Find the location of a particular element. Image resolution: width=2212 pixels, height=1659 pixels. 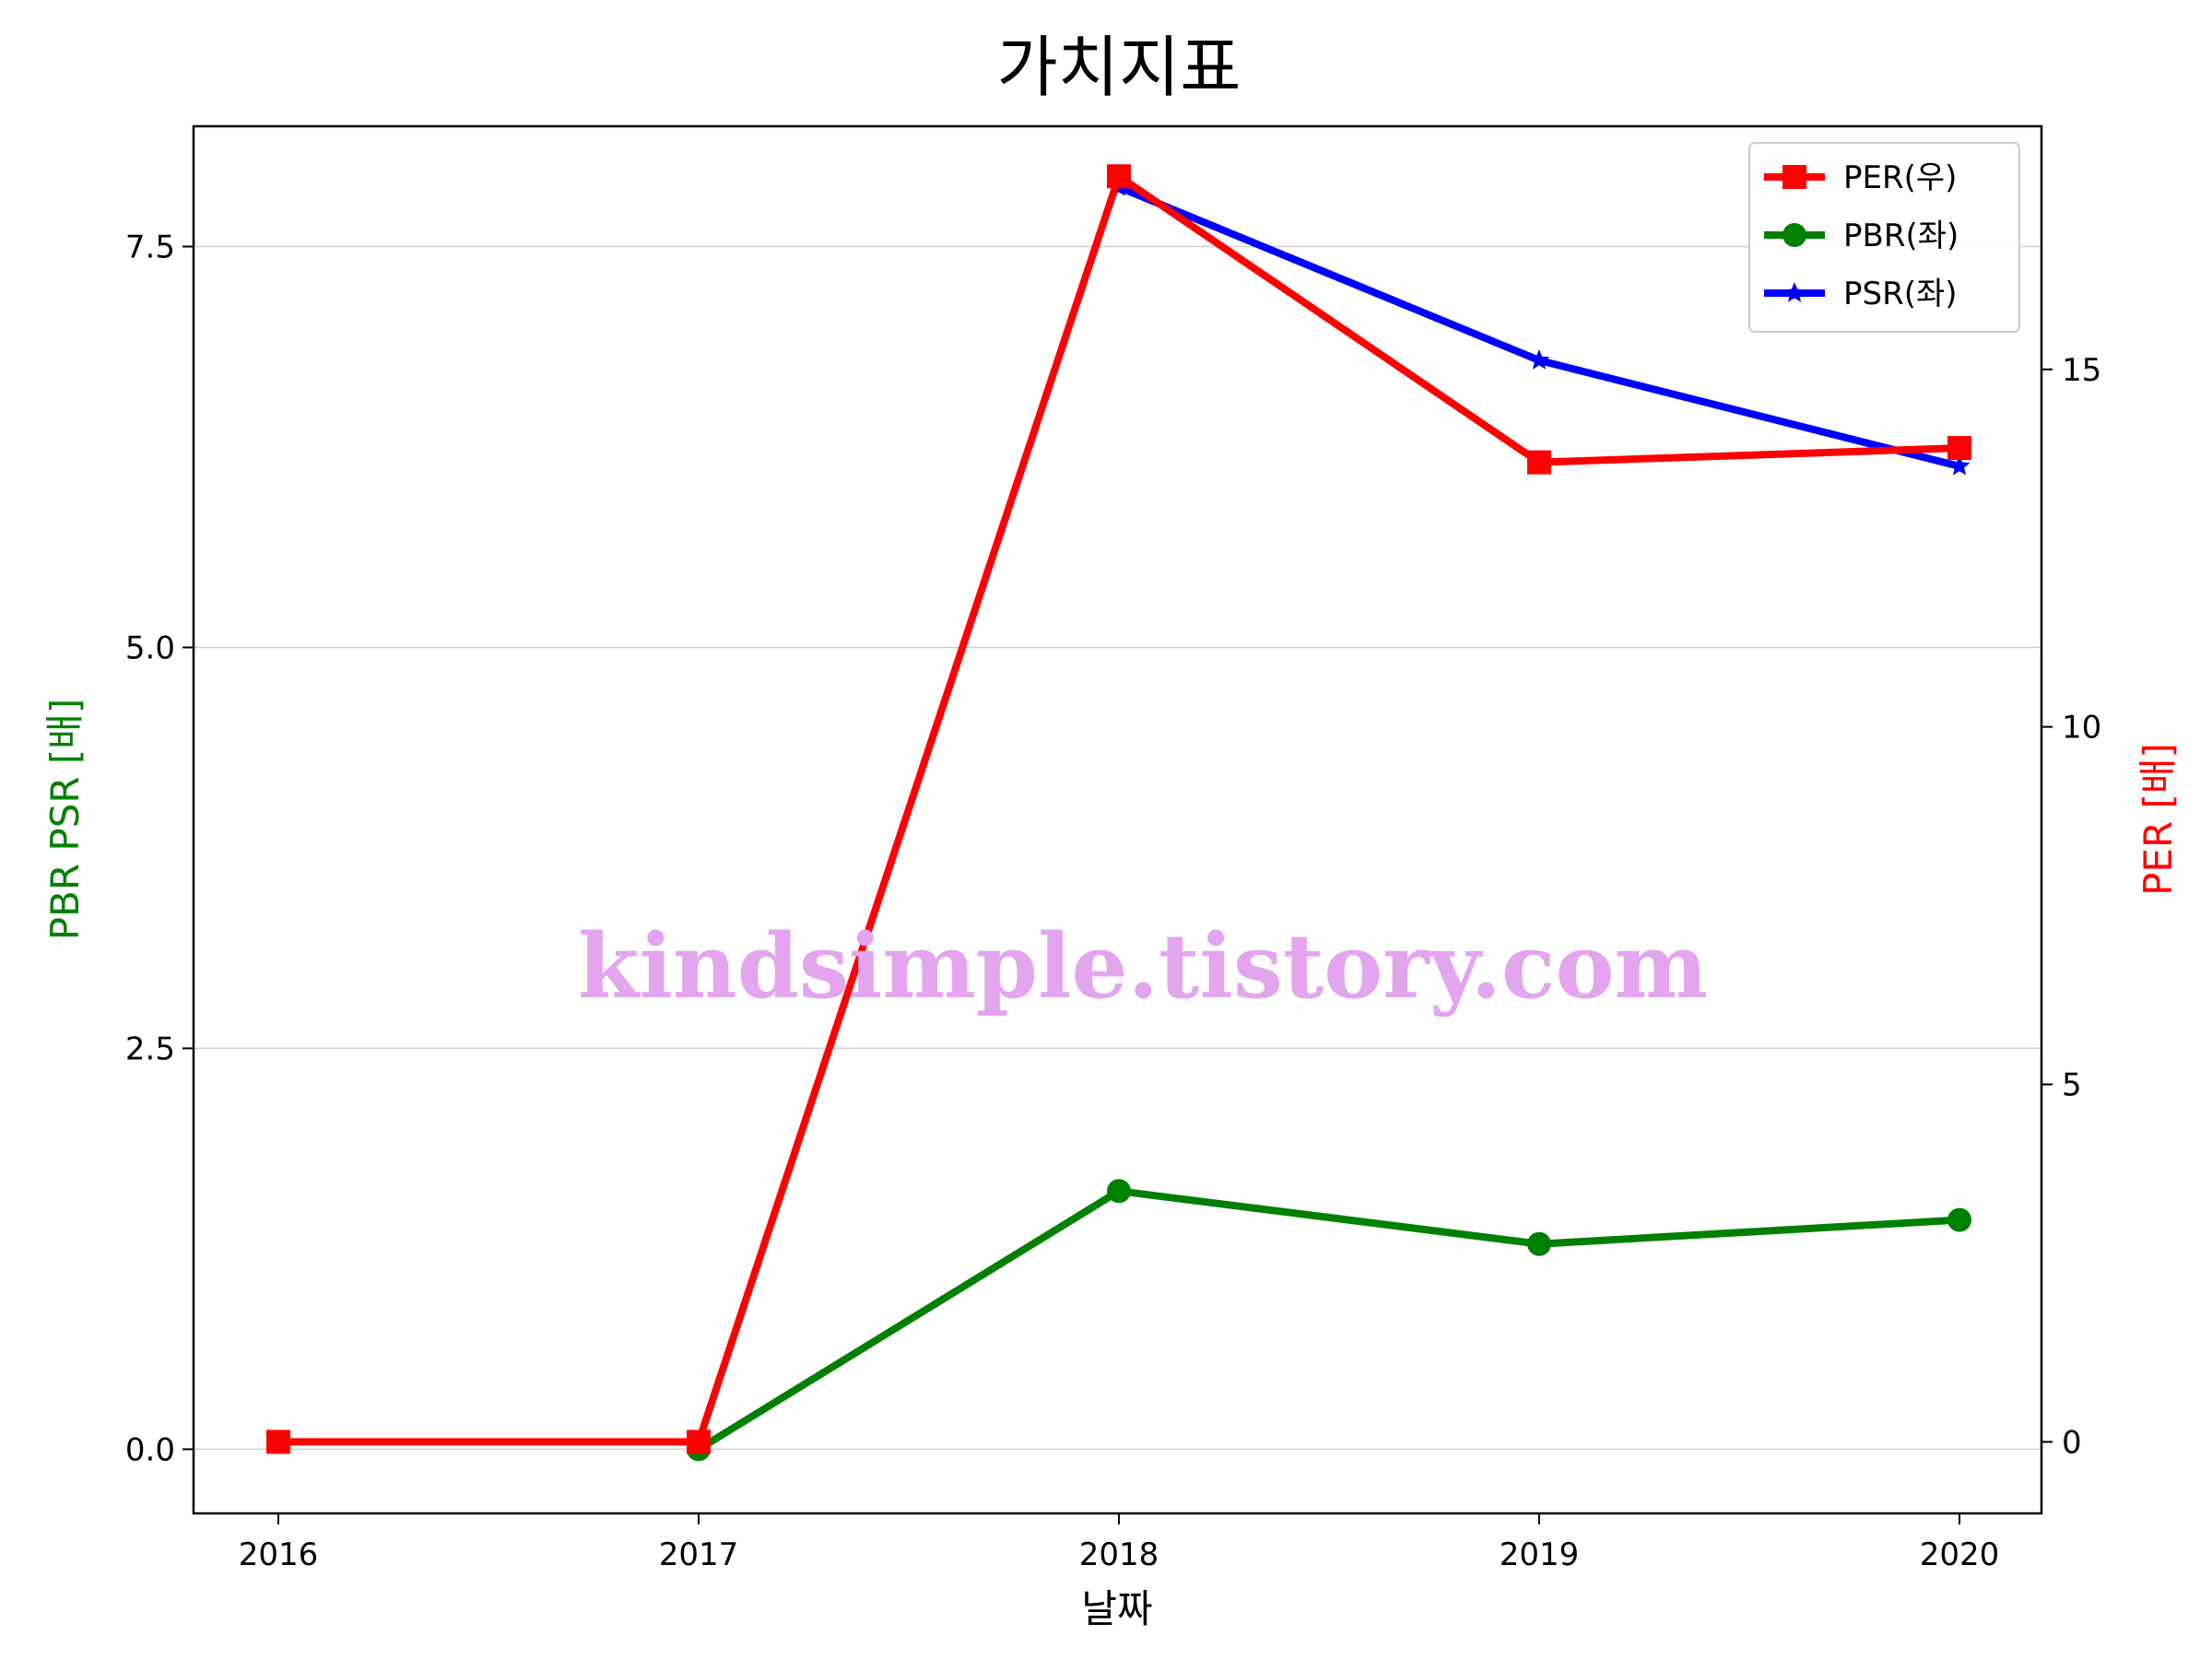

x-tick-label: 2017 is located at coordinates (699, 1554).